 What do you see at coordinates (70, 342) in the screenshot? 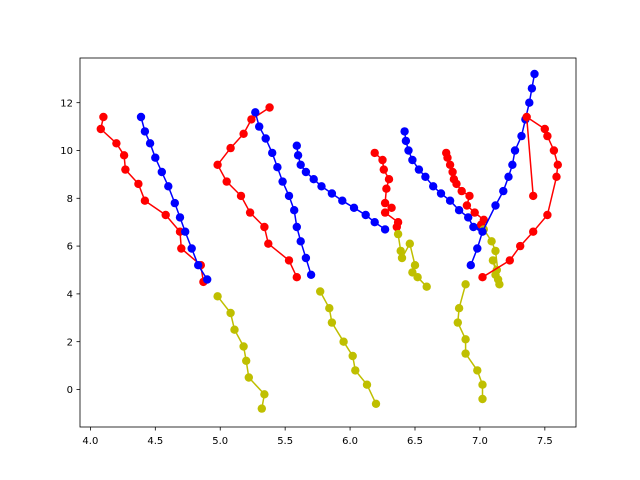
I see `y-tick-label: 2` at bounding box center [70, 342].